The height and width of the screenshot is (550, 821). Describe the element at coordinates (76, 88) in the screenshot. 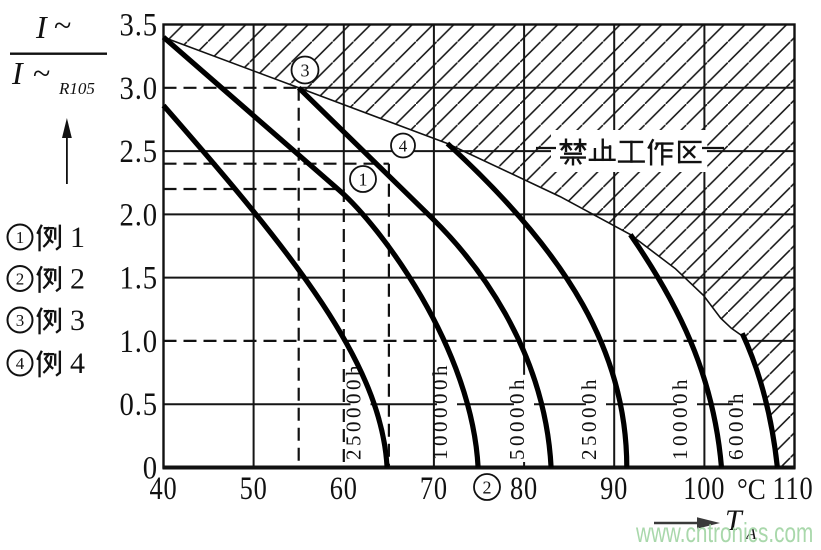

I see `svg-text: R105` at that location.